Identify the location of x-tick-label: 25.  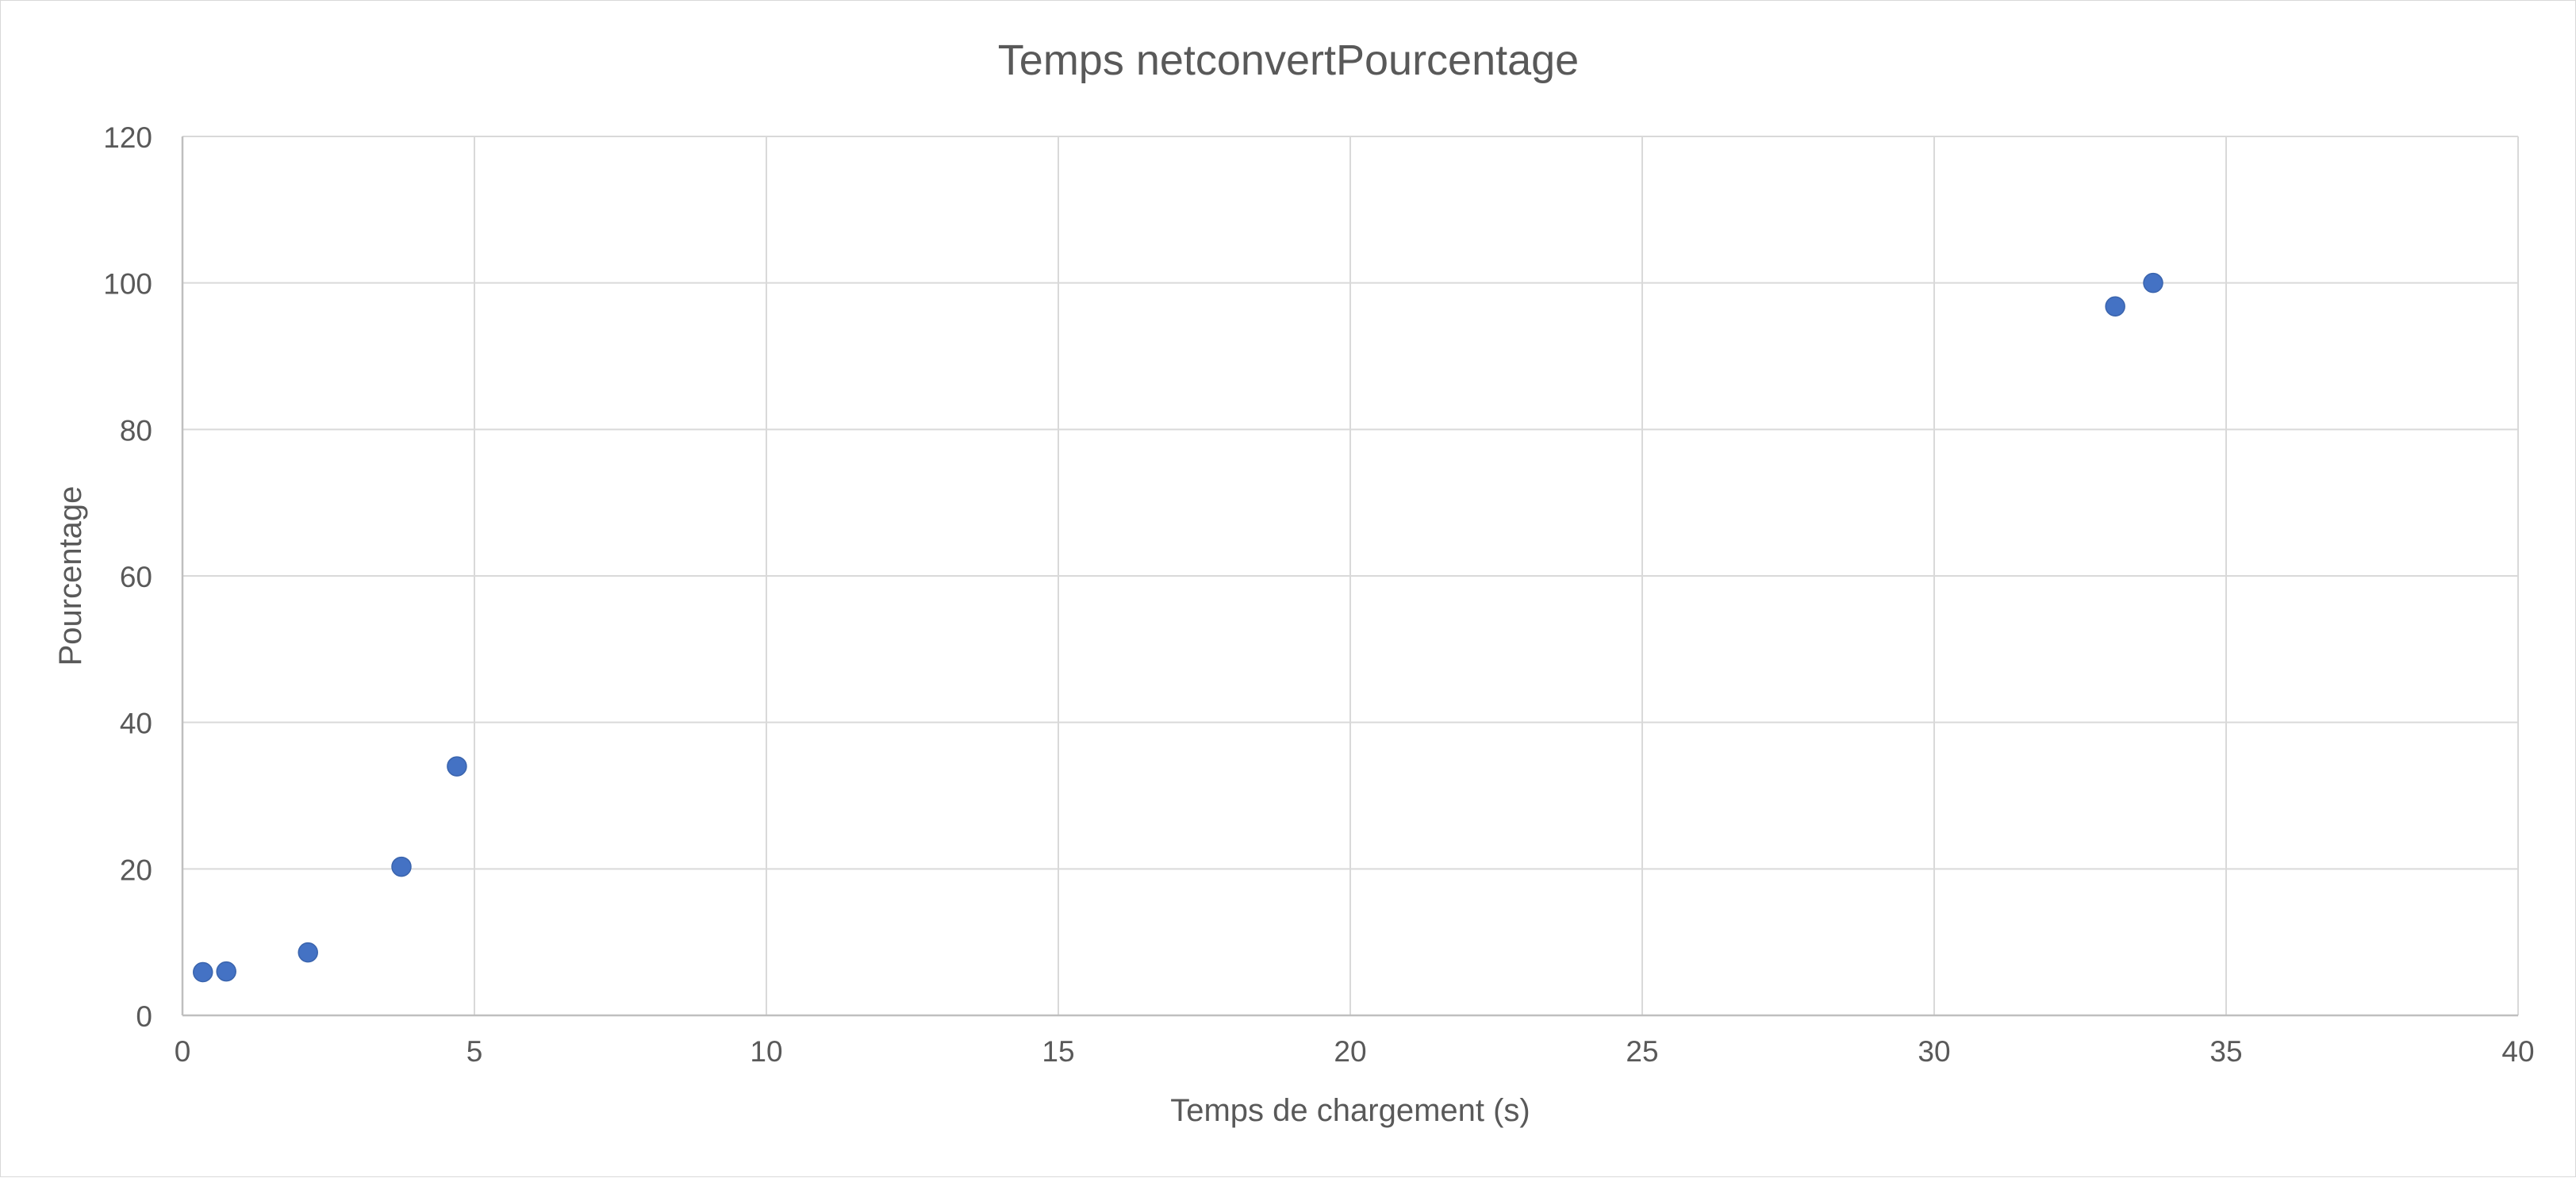
(1642, 1051).